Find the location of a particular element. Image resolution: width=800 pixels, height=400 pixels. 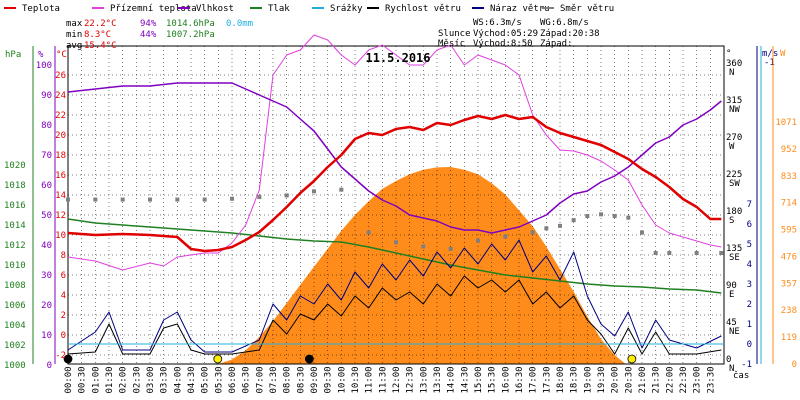

pct-tick-label: 10 is located at coordinates (46, 336).